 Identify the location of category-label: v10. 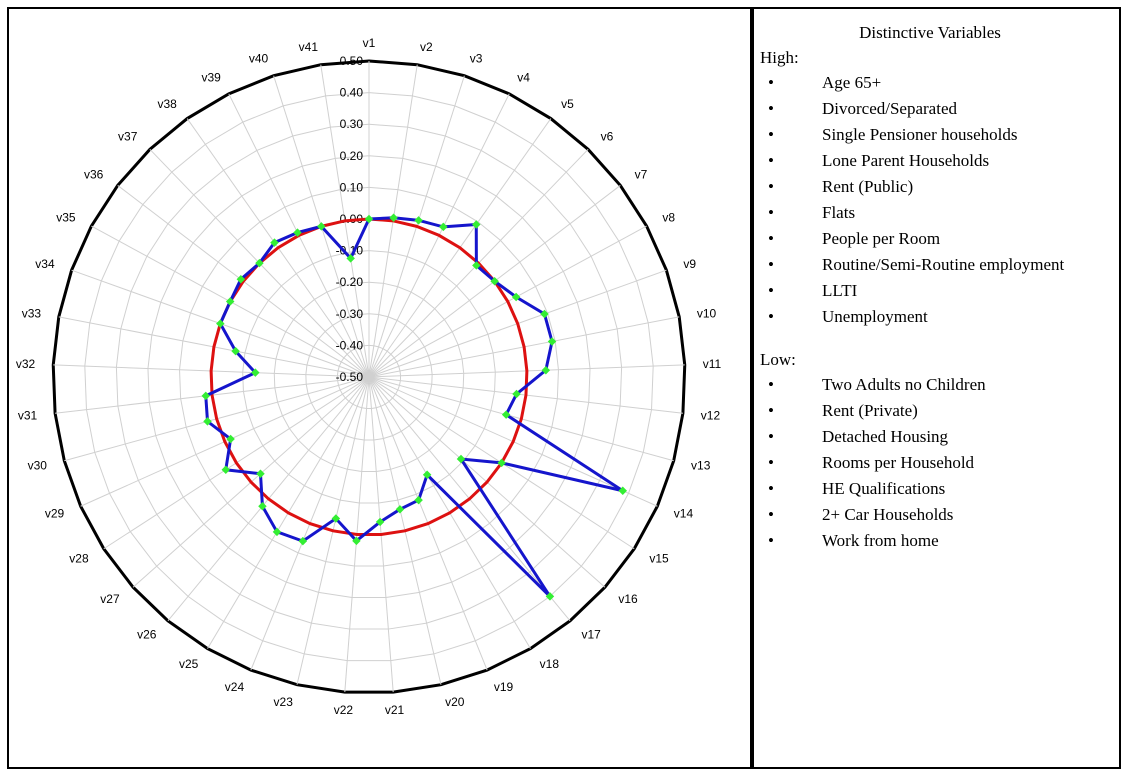
(707, 313).